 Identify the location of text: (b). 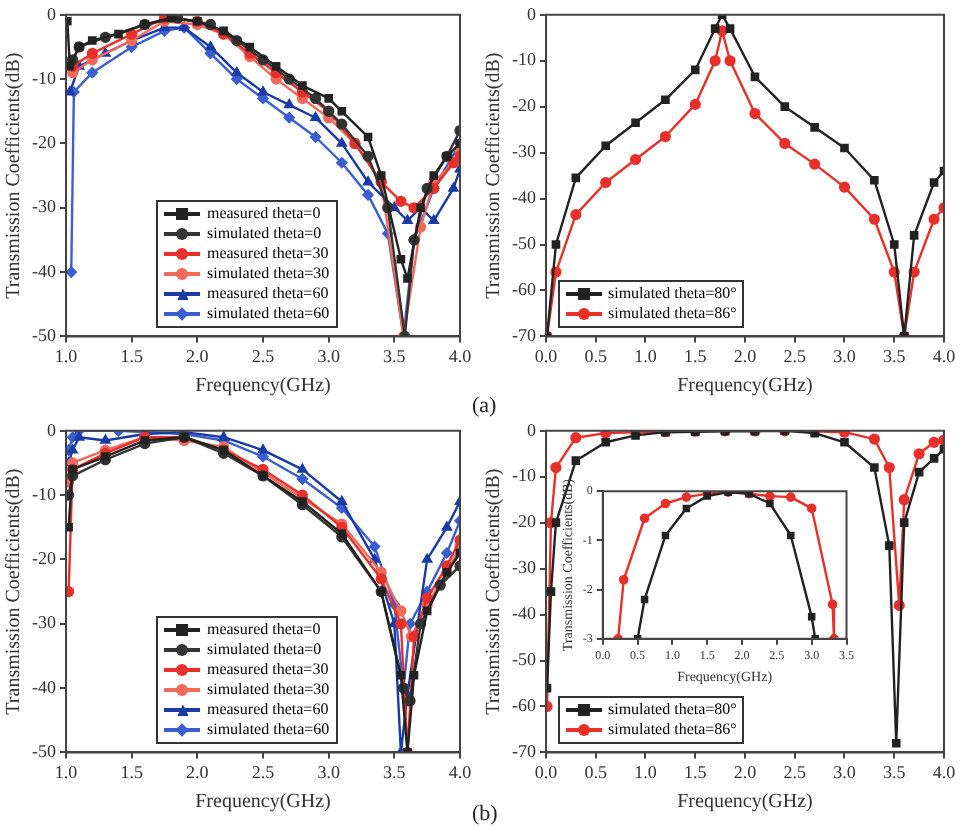
(485, 814).